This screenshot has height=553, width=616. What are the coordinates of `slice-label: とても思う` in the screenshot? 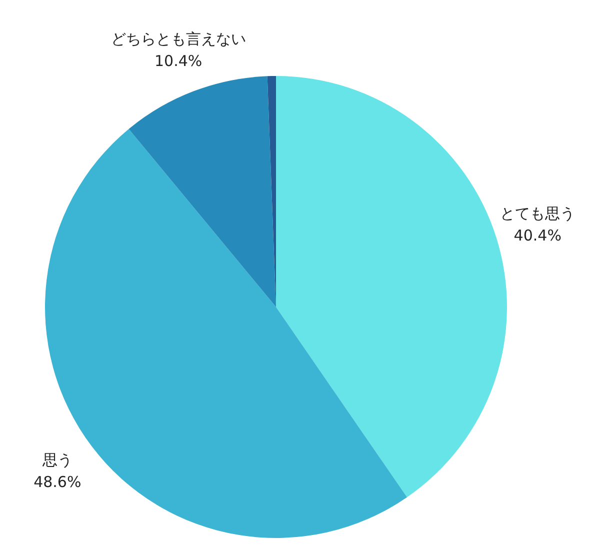 It's located at (538, 213).